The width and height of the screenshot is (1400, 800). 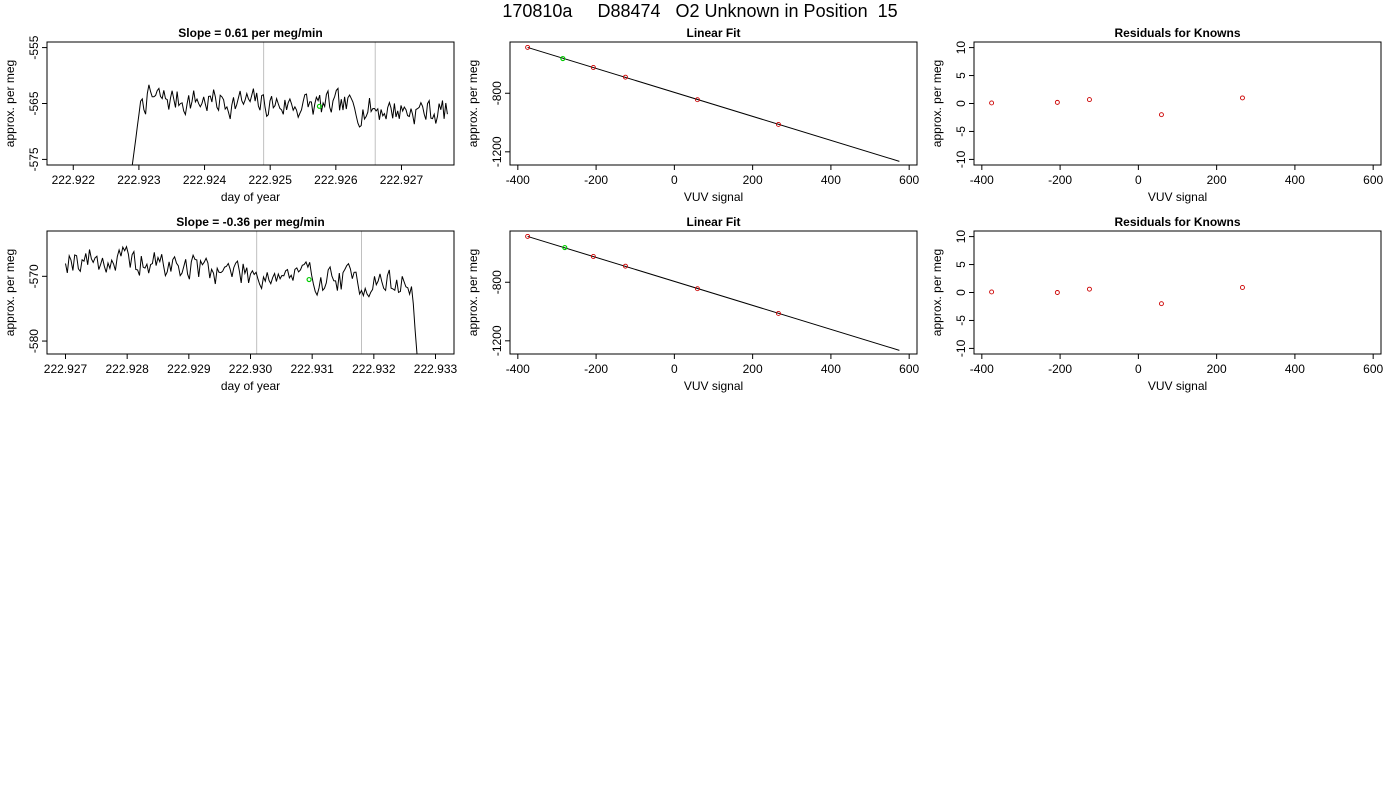 I want to click on page-title: 170810a D88474 O2 Unknown in Position 15, so click(x=700, y=11).